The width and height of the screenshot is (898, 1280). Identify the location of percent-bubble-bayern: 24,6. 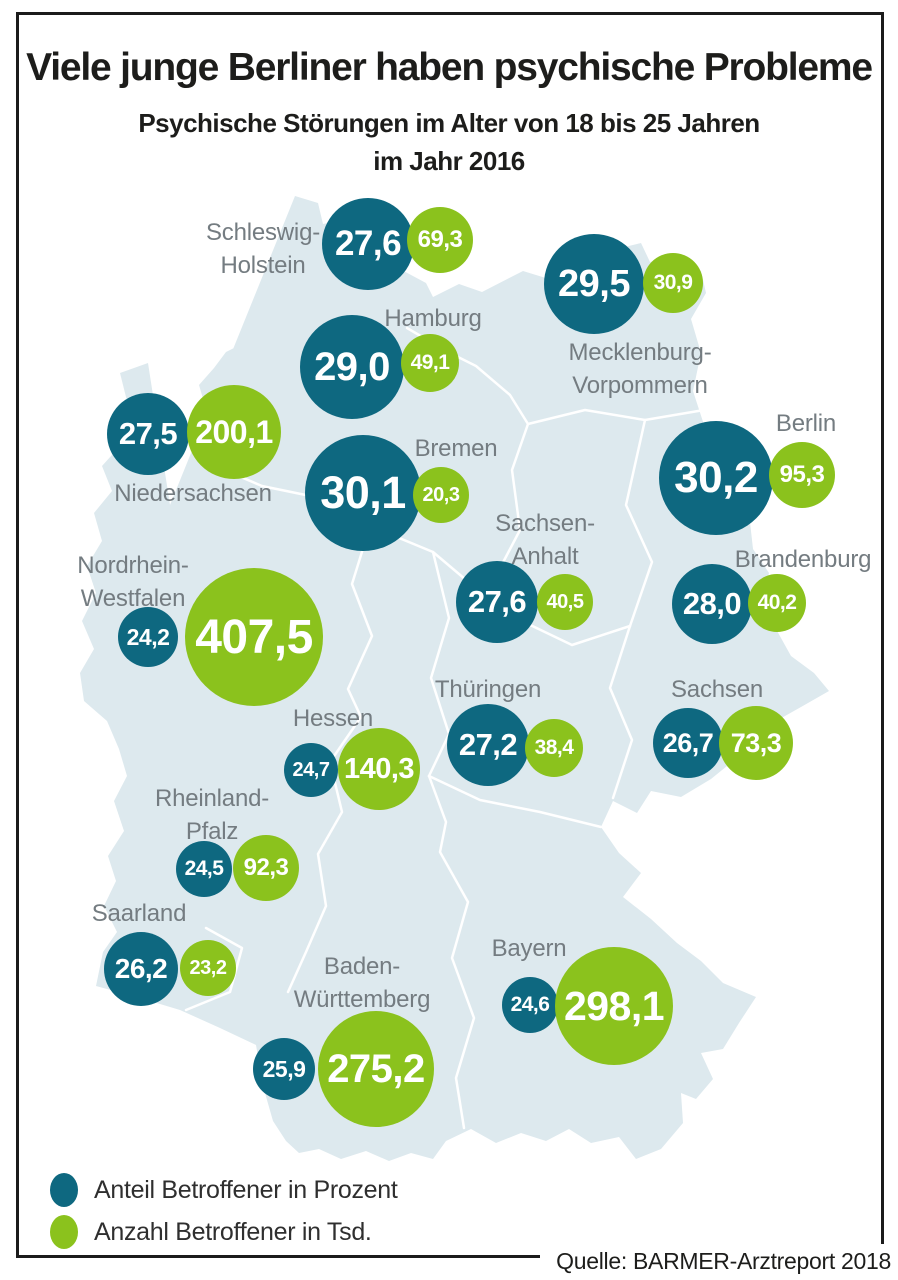
(530, 1005).